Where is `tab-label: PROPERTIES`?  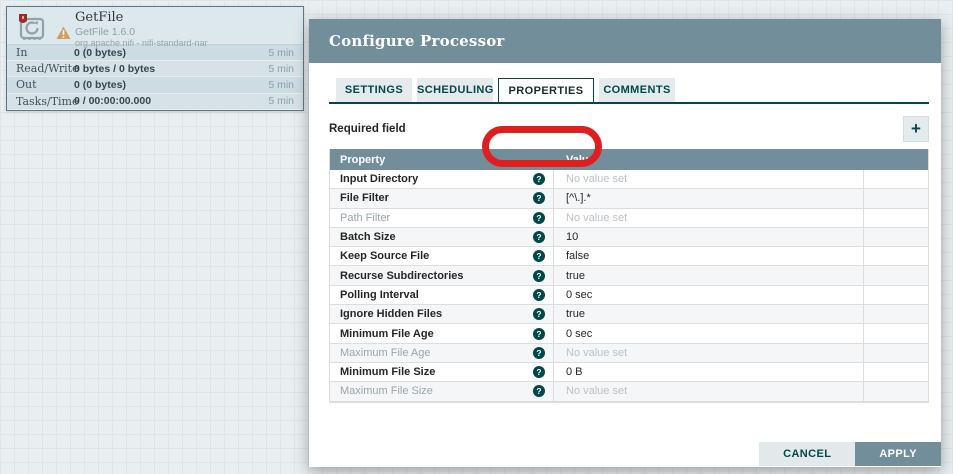 tab-label: PROPERTIES is located at coordinates (546, 91).